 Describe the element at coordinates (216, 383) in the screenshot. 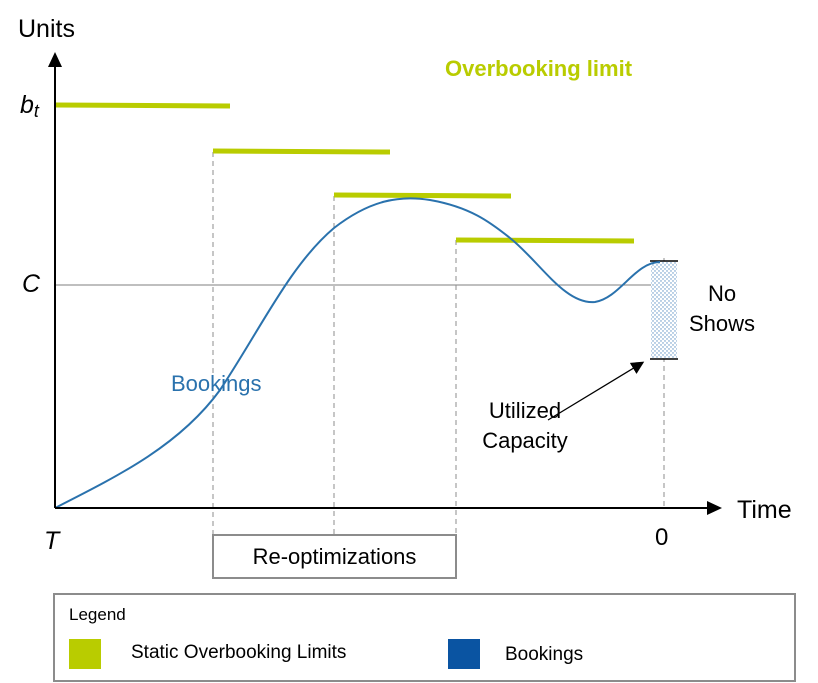

I see `bookings-curve-label: Bookings` at that location.